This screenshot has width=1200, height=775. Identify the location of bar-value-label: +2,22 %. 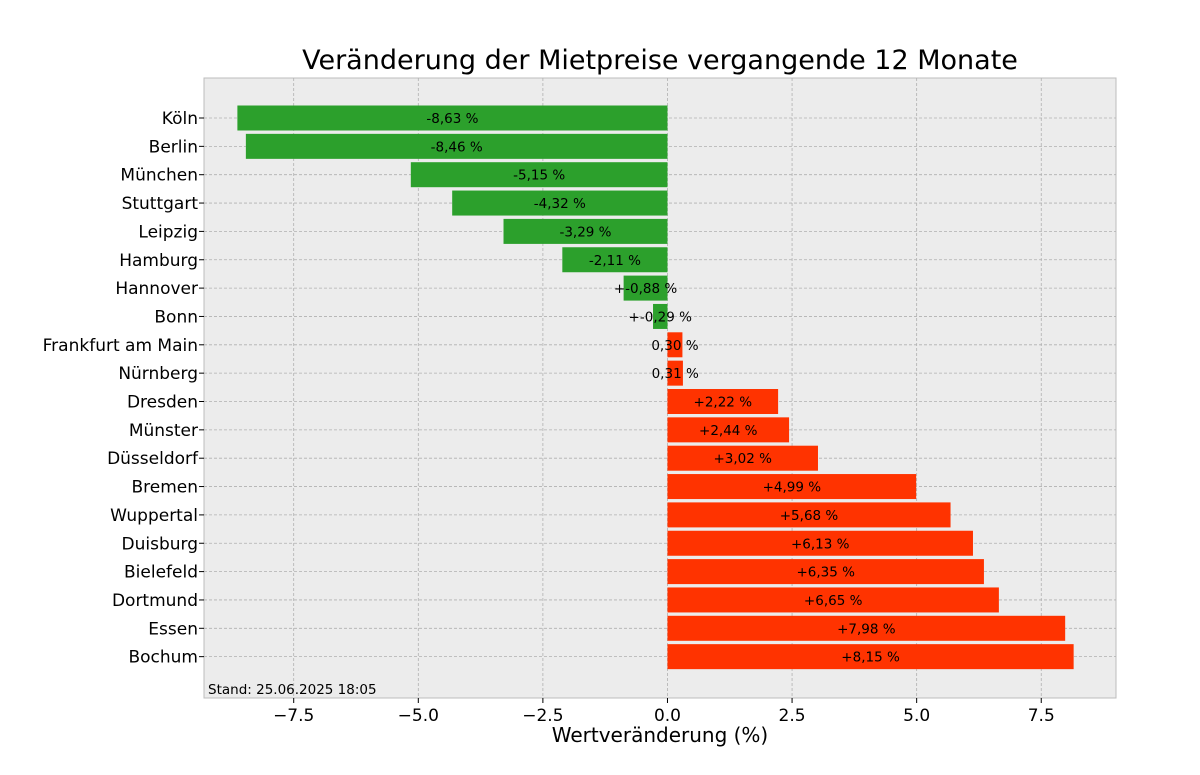
(723, 403).